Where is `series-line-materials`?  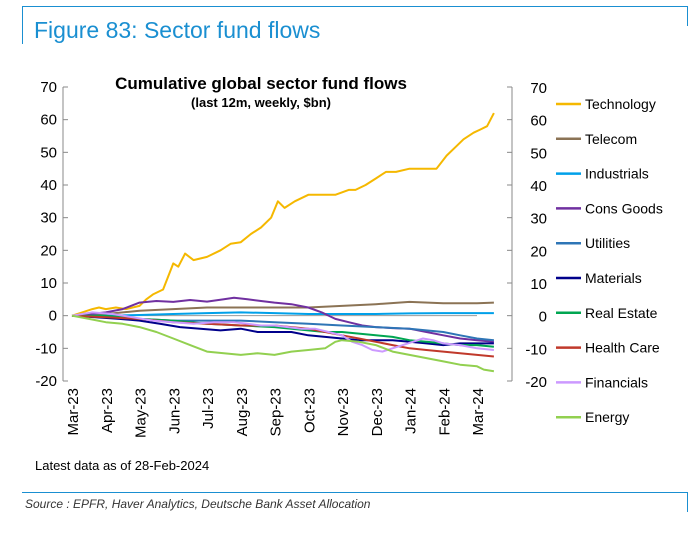 series-line-materials is located at coordinates (282, 330).